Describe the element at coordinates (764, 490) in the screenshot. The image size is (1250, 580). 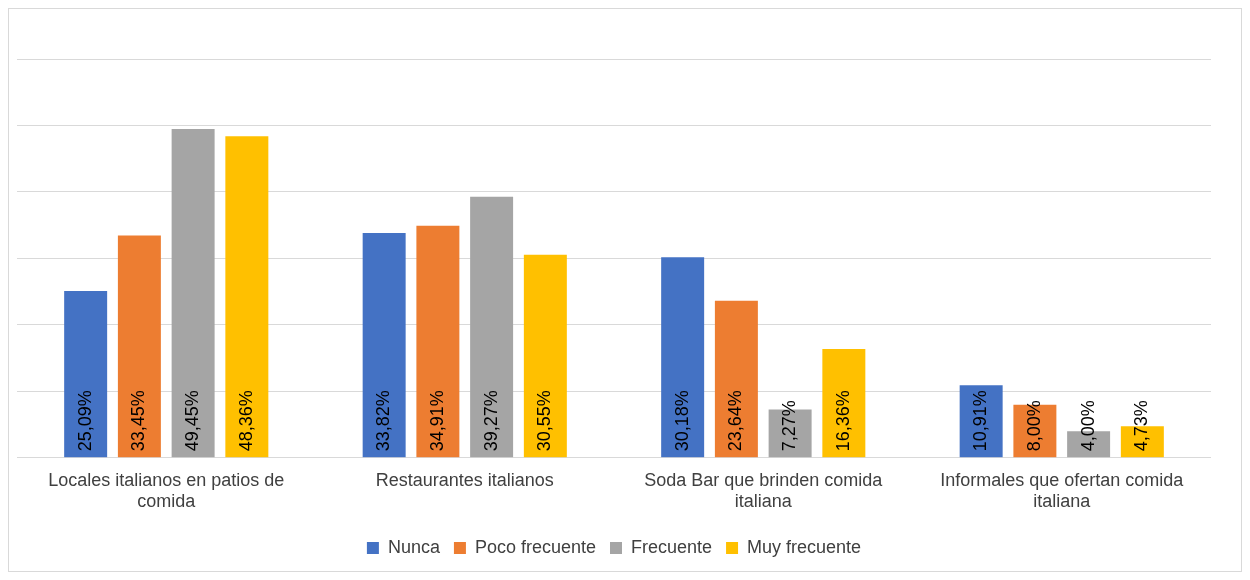
I see `x-tick-label: Soda Bar que brinden comida italiana` at that location.